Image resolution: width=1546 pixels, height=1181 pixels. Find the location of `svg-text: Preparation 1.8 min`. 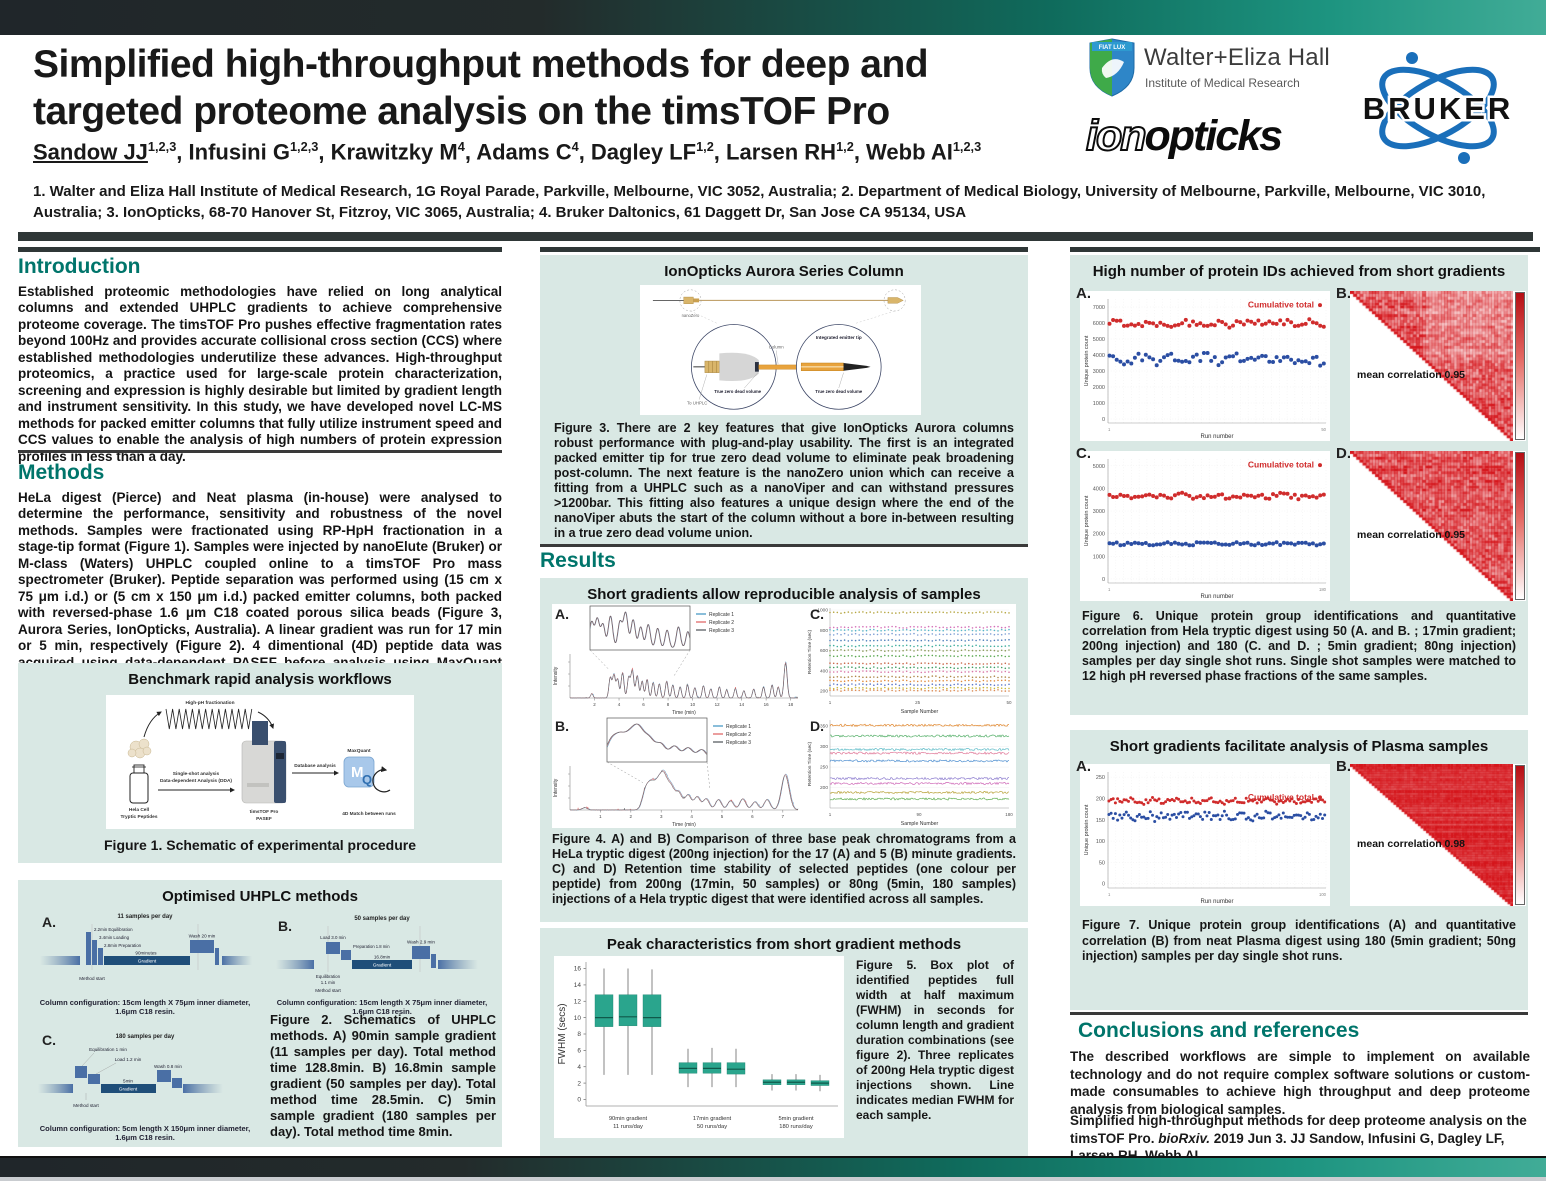

svg-text: Preparation 1.8 min is located at coordinates (371, 946).